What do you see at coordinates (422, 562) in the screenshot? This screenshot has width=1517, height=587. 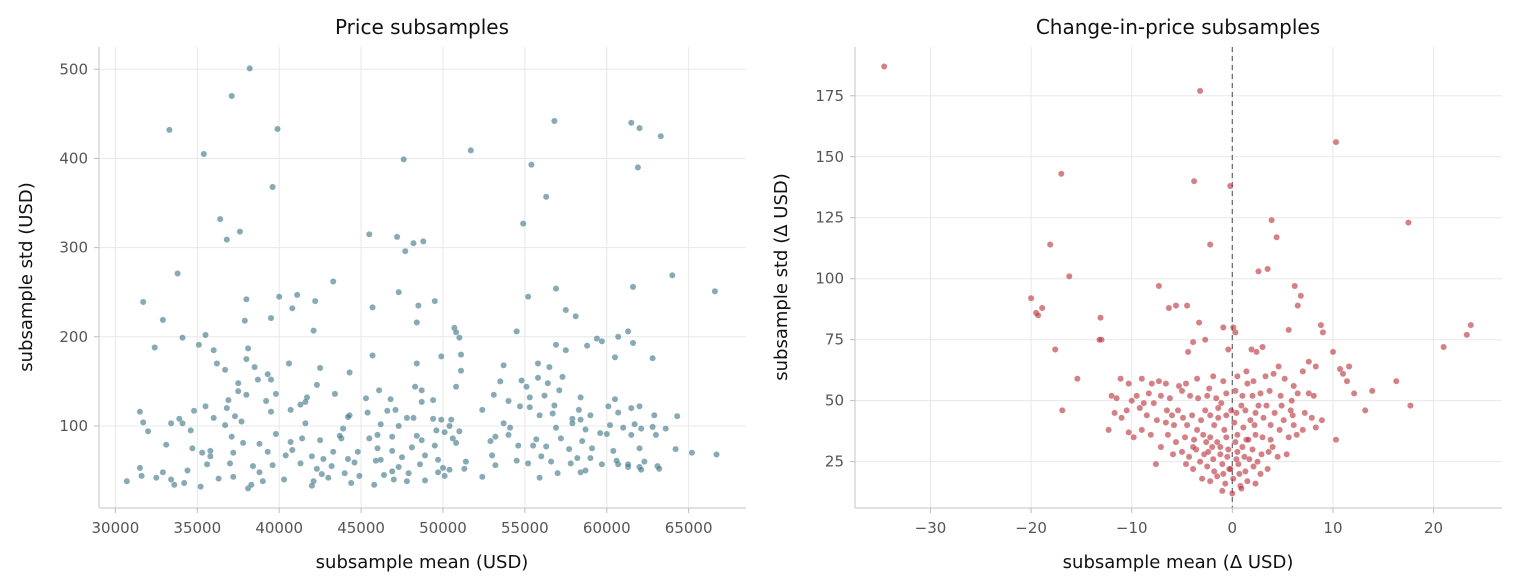 I see `x-axis-label: subsample mean (USD)` at bounding box center [422, 562].